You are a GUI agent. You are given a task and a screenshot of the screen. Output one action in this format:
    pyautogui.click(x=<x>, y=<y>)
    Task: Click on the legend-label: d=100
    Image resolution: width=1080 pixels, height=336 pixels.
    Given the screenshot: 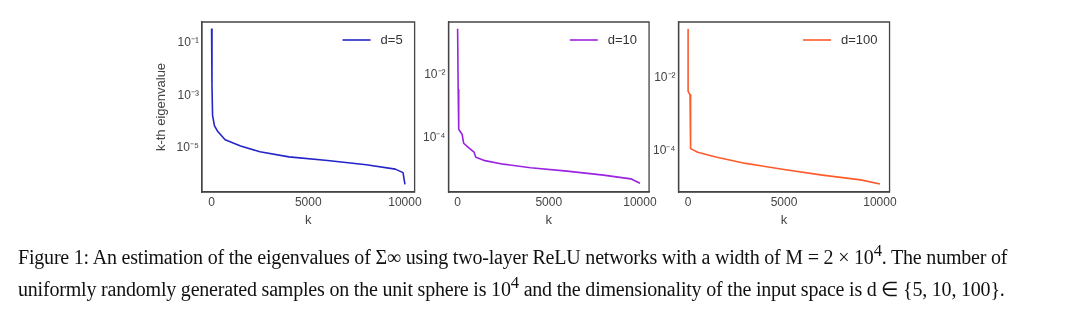 What is the action you would take?
    pyautogui.click(x=859, y=39)
    